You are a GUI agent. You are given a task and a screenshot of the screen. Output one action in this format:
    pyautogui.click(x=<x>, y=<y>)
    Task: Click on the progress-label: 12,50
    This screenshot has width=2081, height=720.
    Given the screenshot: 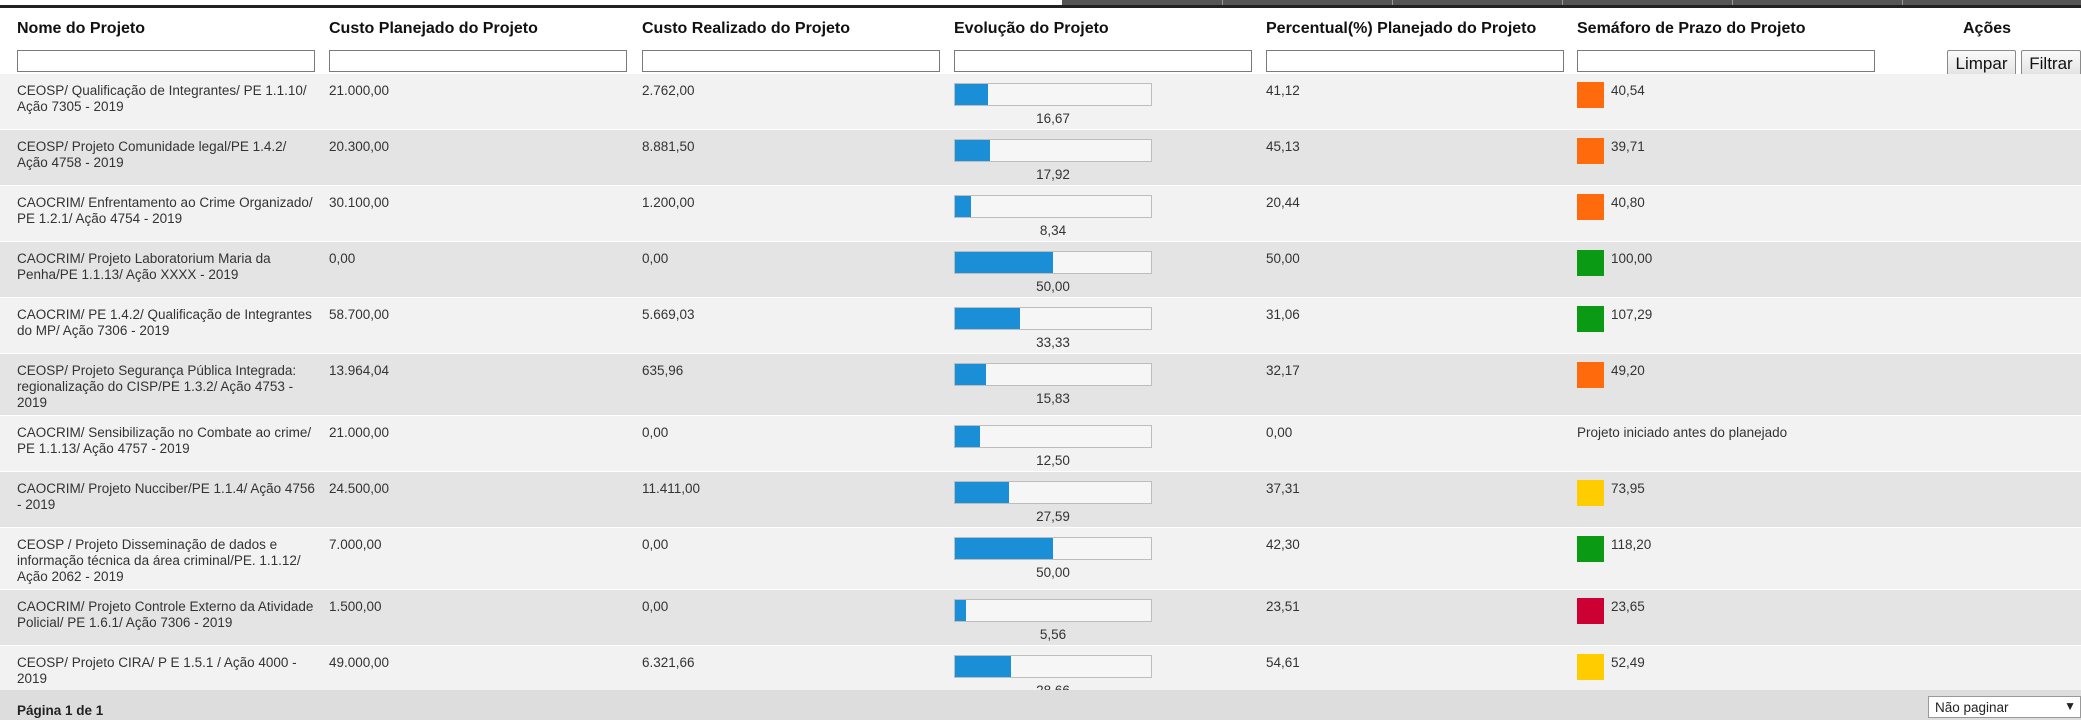 What is the action you would take?
    pyautogui.click(x=1053, y=460)
    